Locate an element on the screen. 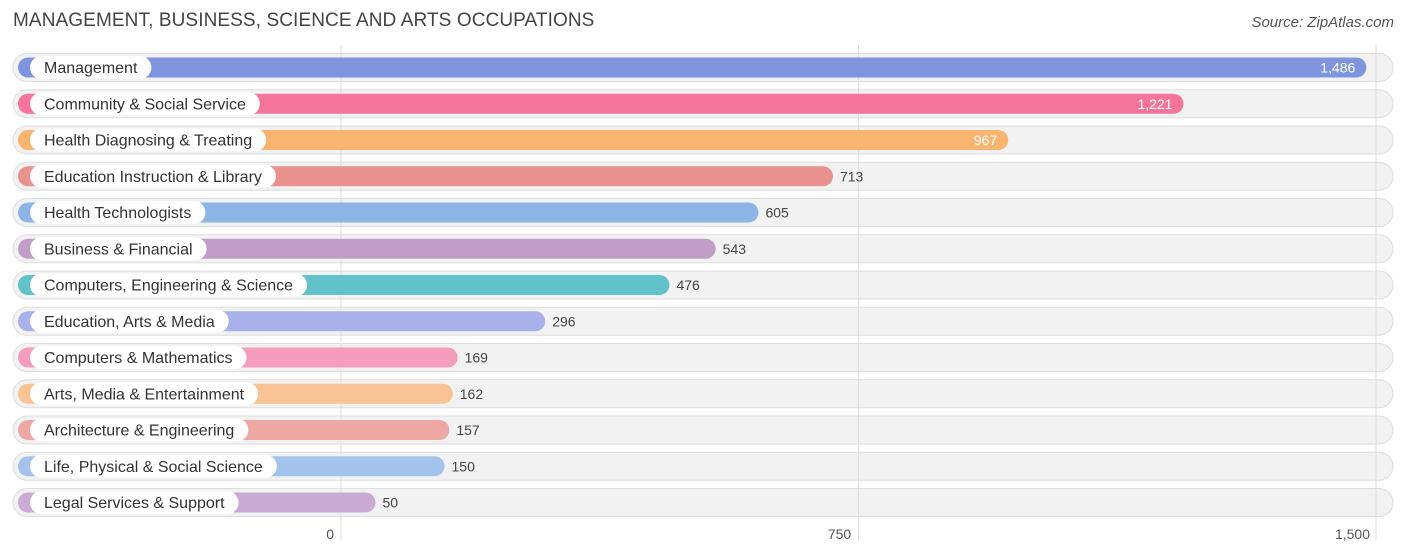 The height and width of the screenshot is (558, 1406). value-label: 605 is located at coordinates (777, 213).